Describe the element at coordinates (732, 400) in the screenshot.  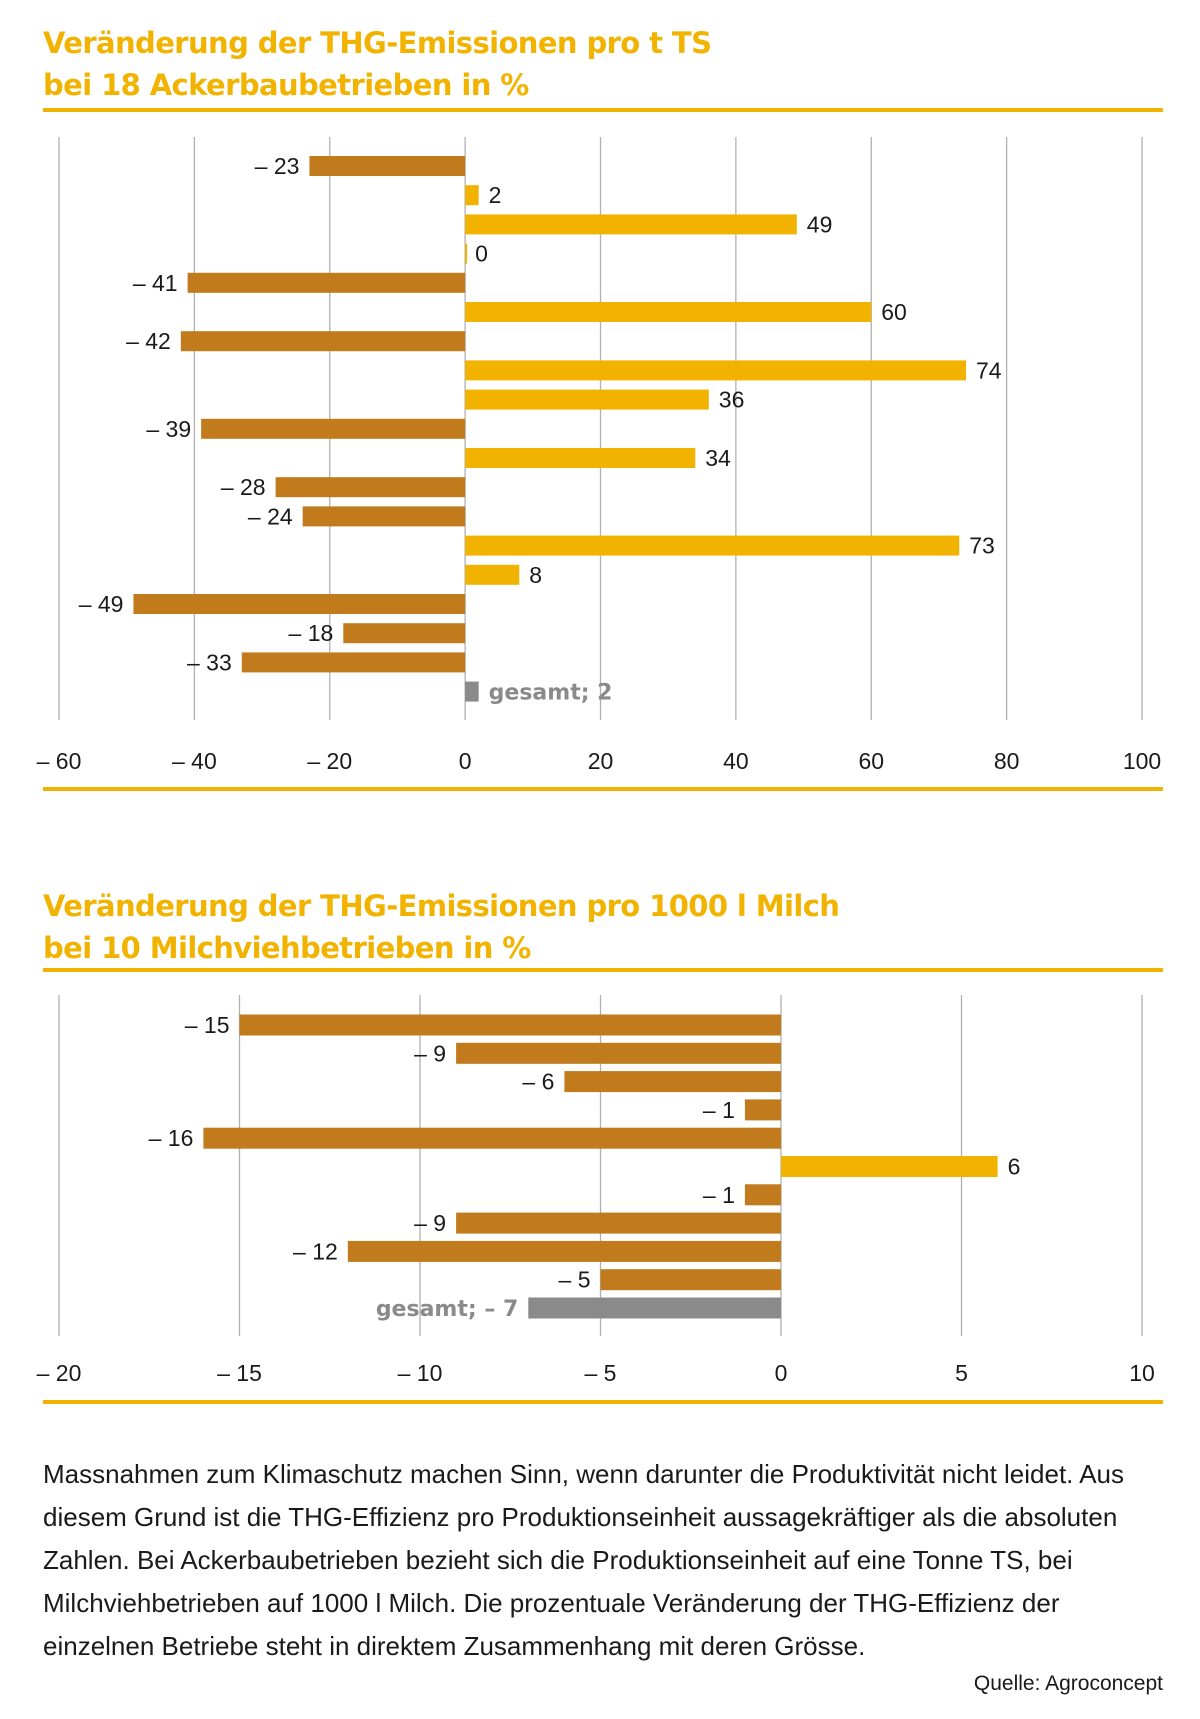
I see `chart1-data-label: 36` at that location.